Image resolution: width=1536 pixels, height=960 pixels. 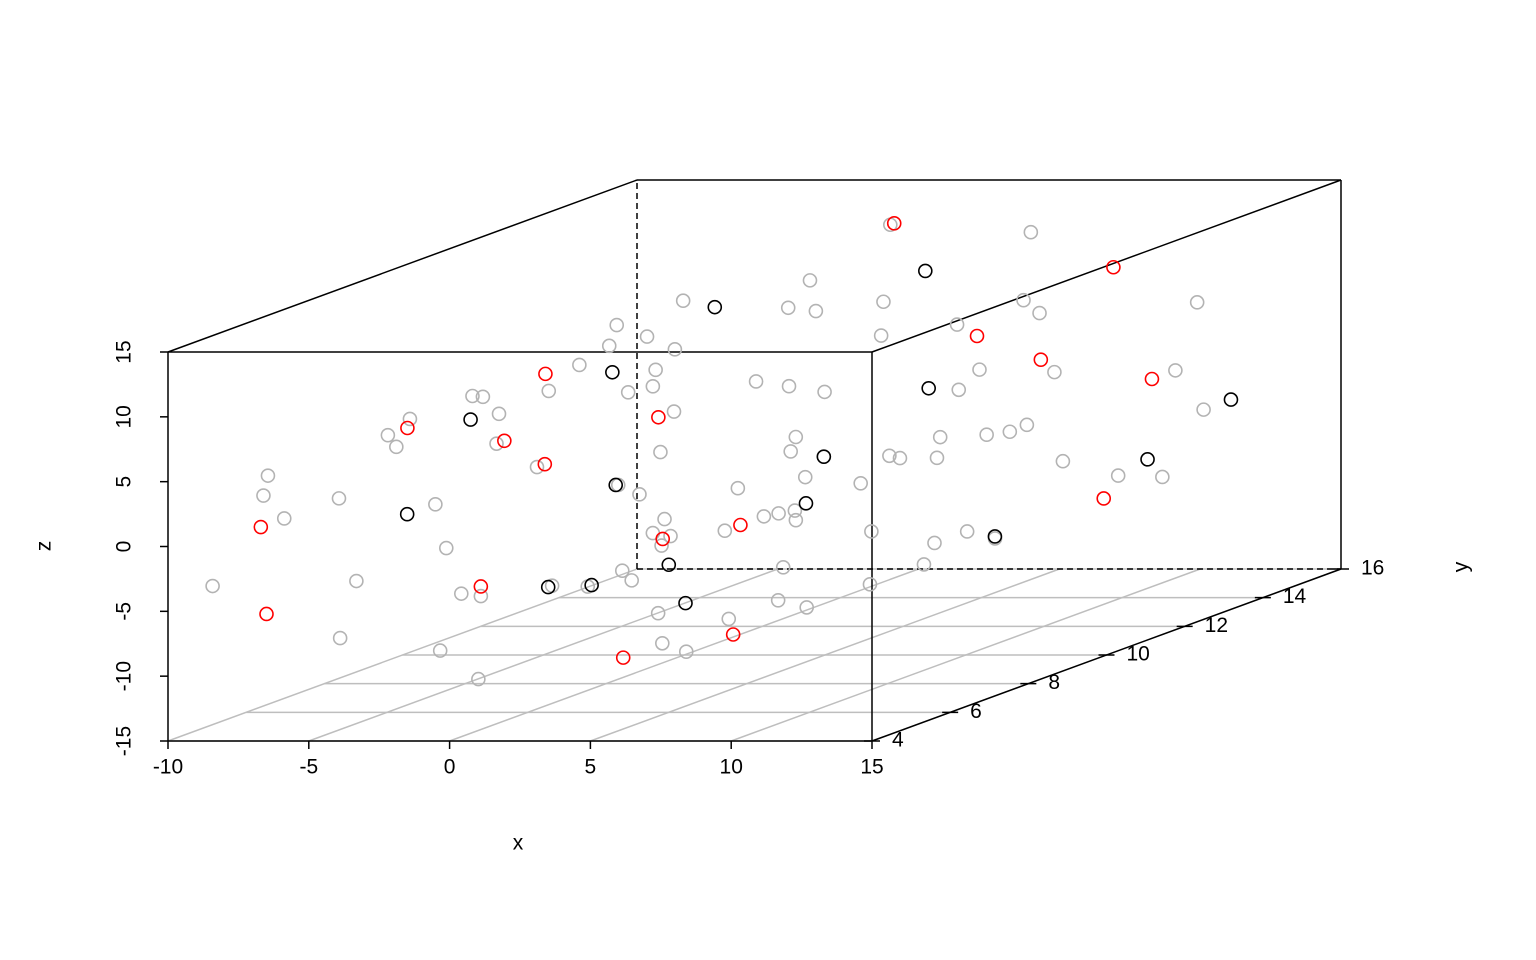 What do you see at coordinates (1138, 654) in the screenshot?
I see `y-tick-label: 10` at bounding box center [1138, 654].